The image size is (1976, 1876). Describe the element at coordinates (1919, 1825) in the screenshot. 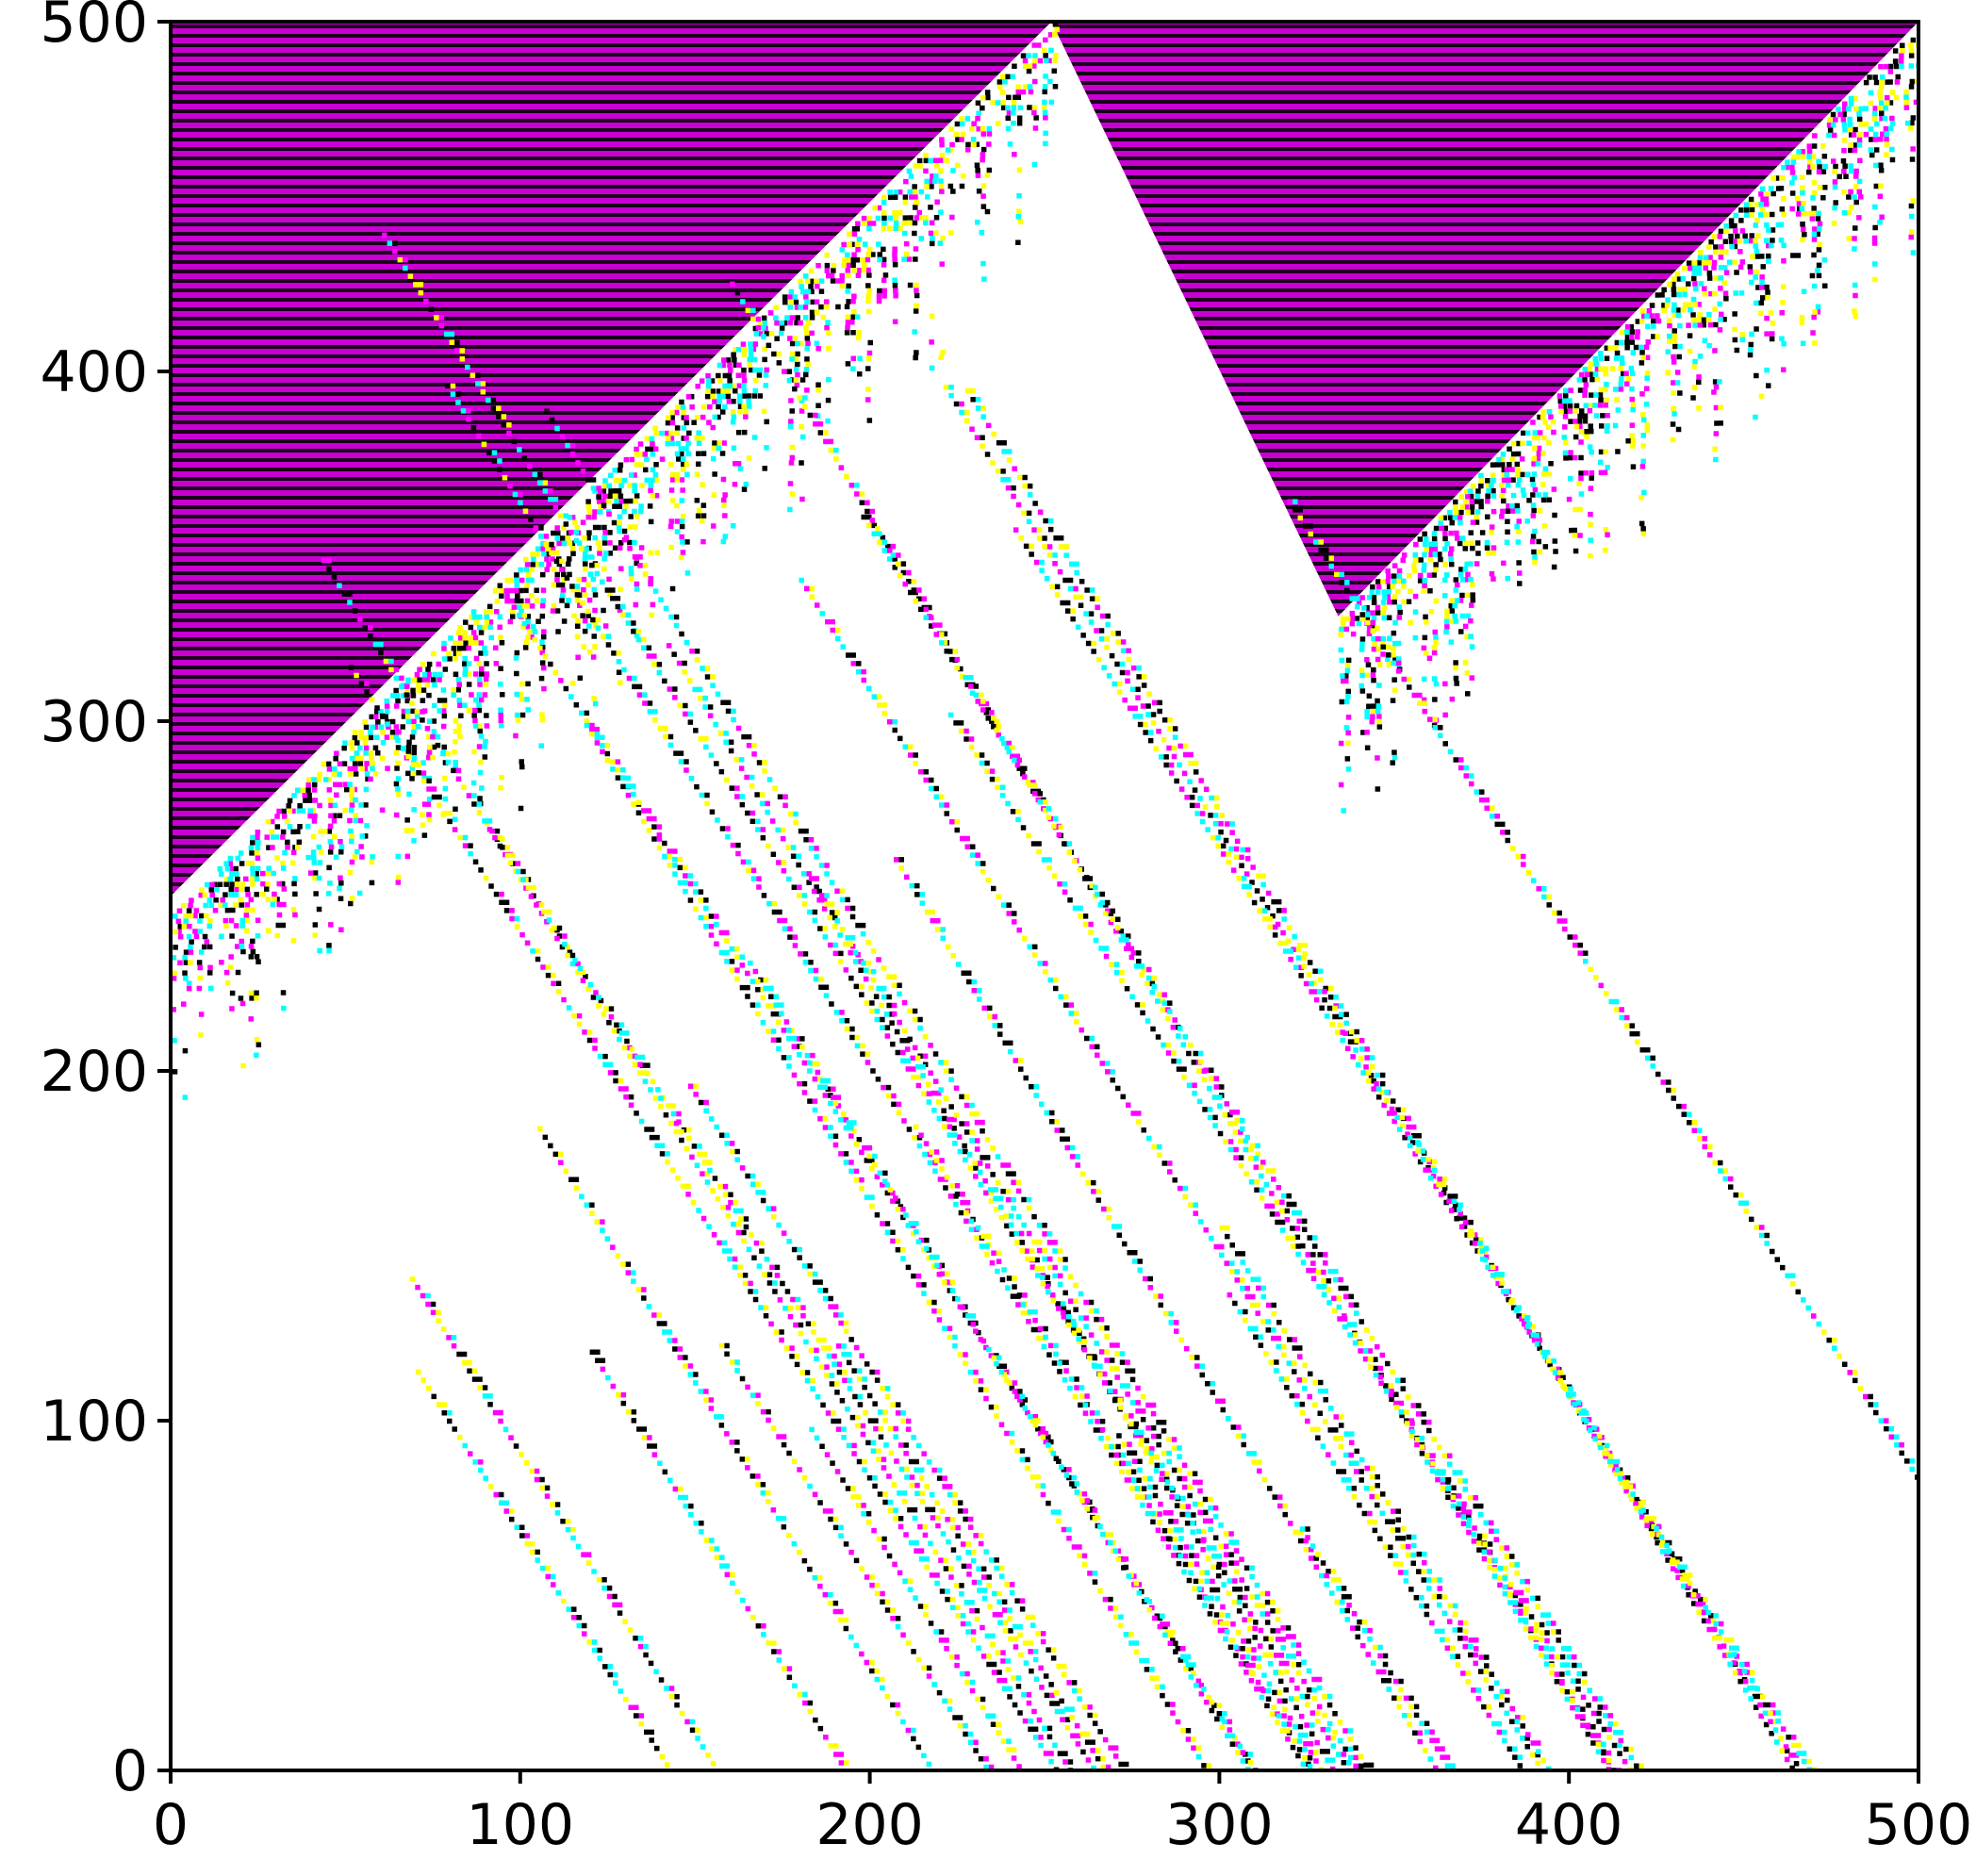

I see `x-tick-label: 500` at that location.